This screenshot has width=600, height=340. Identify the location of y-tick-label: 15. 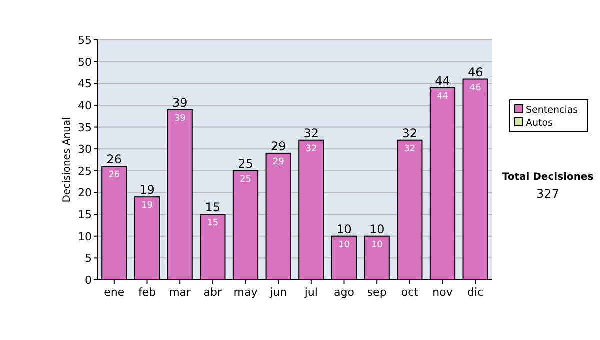
(85, 215).